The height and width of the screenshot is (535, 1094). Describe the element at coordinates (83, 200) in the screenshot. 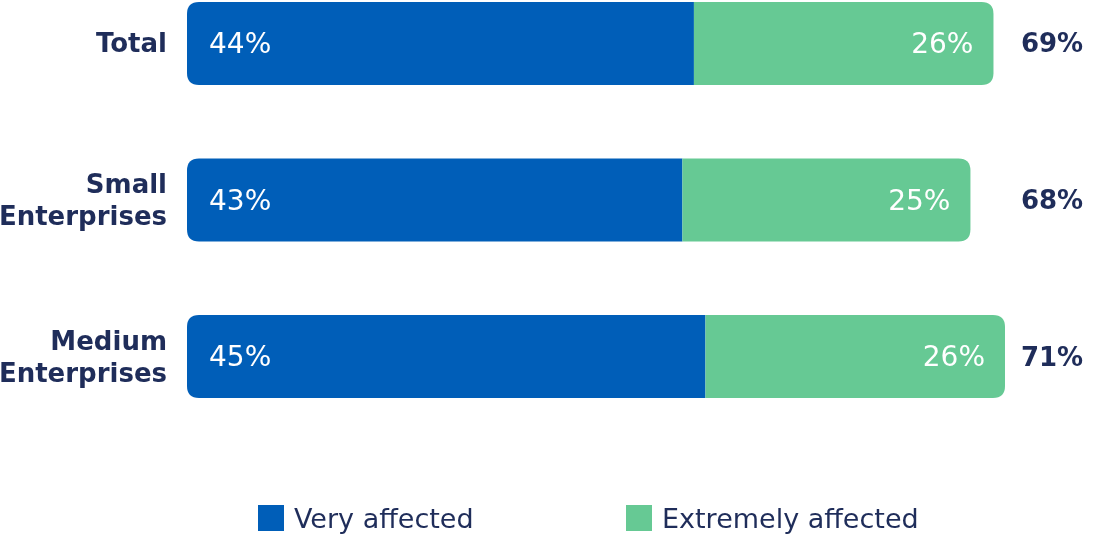

I see `y-tick-label: Small Enterprises` at that location.